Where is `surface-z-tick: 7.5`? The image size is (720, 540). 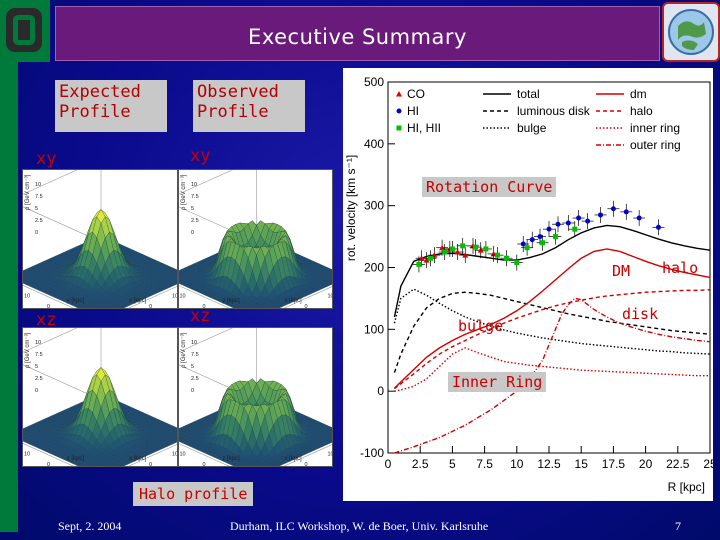
surface-z-tick: 7.5 is located at coordinates (195, 355).